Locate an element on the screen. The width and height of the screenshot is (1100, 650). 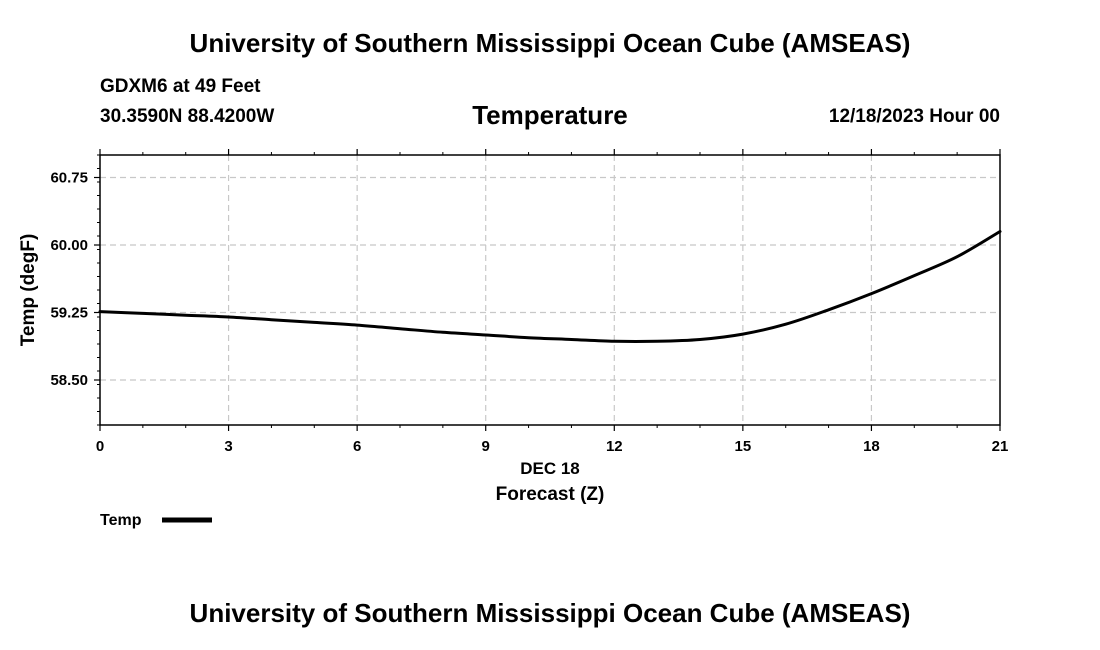
temp-series-line is located at coordinates (550, 287).